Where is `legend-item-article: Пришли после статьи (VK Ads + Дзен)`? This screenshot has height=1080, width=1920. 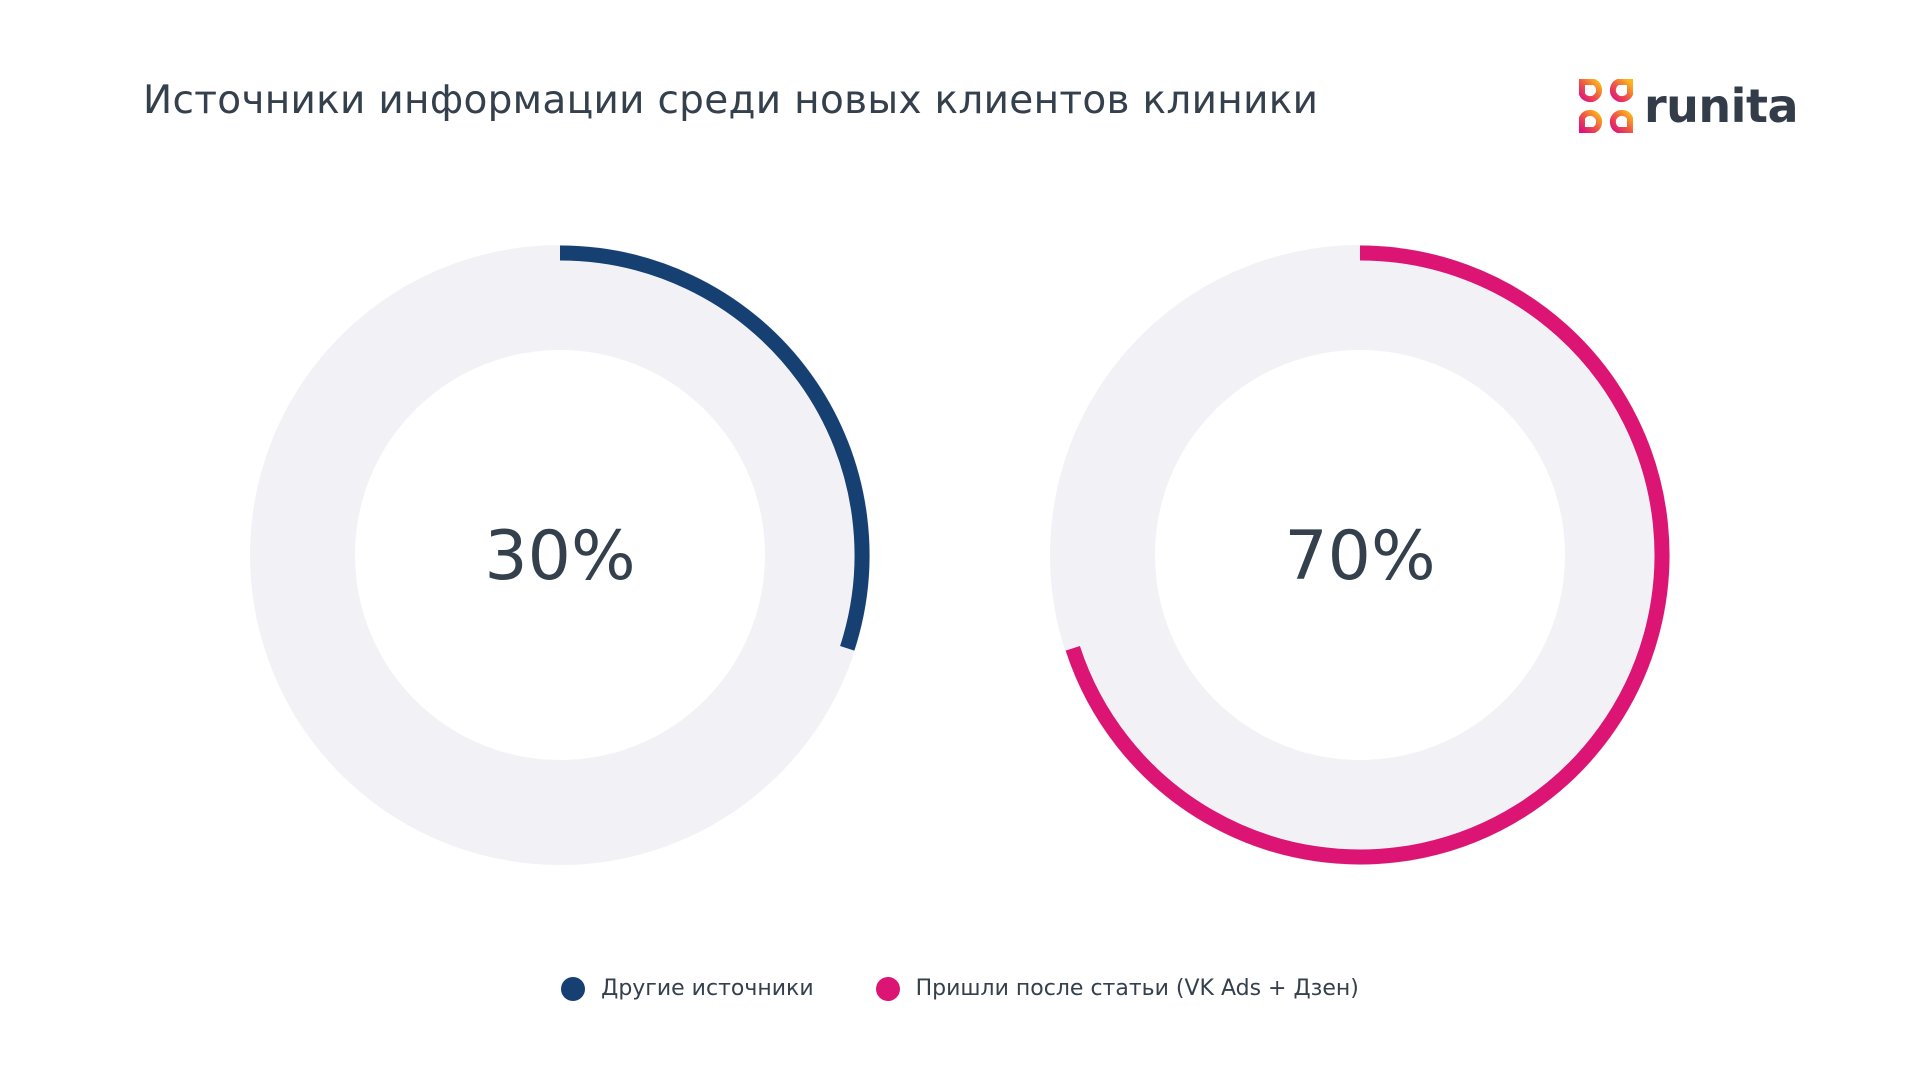 legend-item-article: Пришли после статьи (VK Ads + Дзен) is located at coordinates (1117, 988).